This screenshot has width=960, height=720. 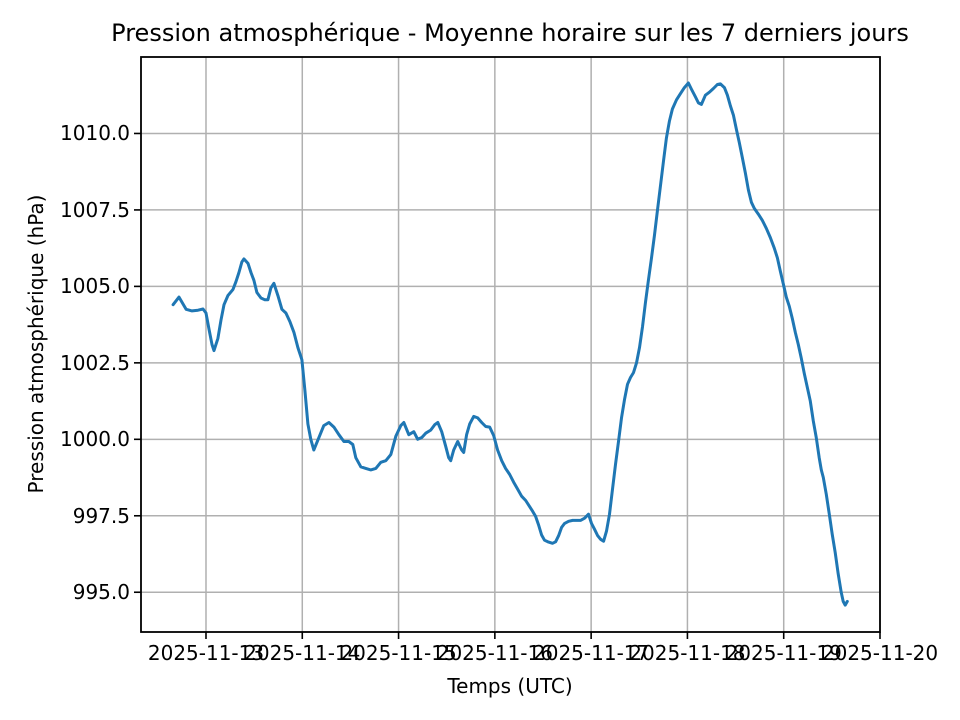 What do you see at coordinates (494, 653) in the screenshot?
I see `x-tick-label: 2025-11-16` at bounding box center [494, 653].